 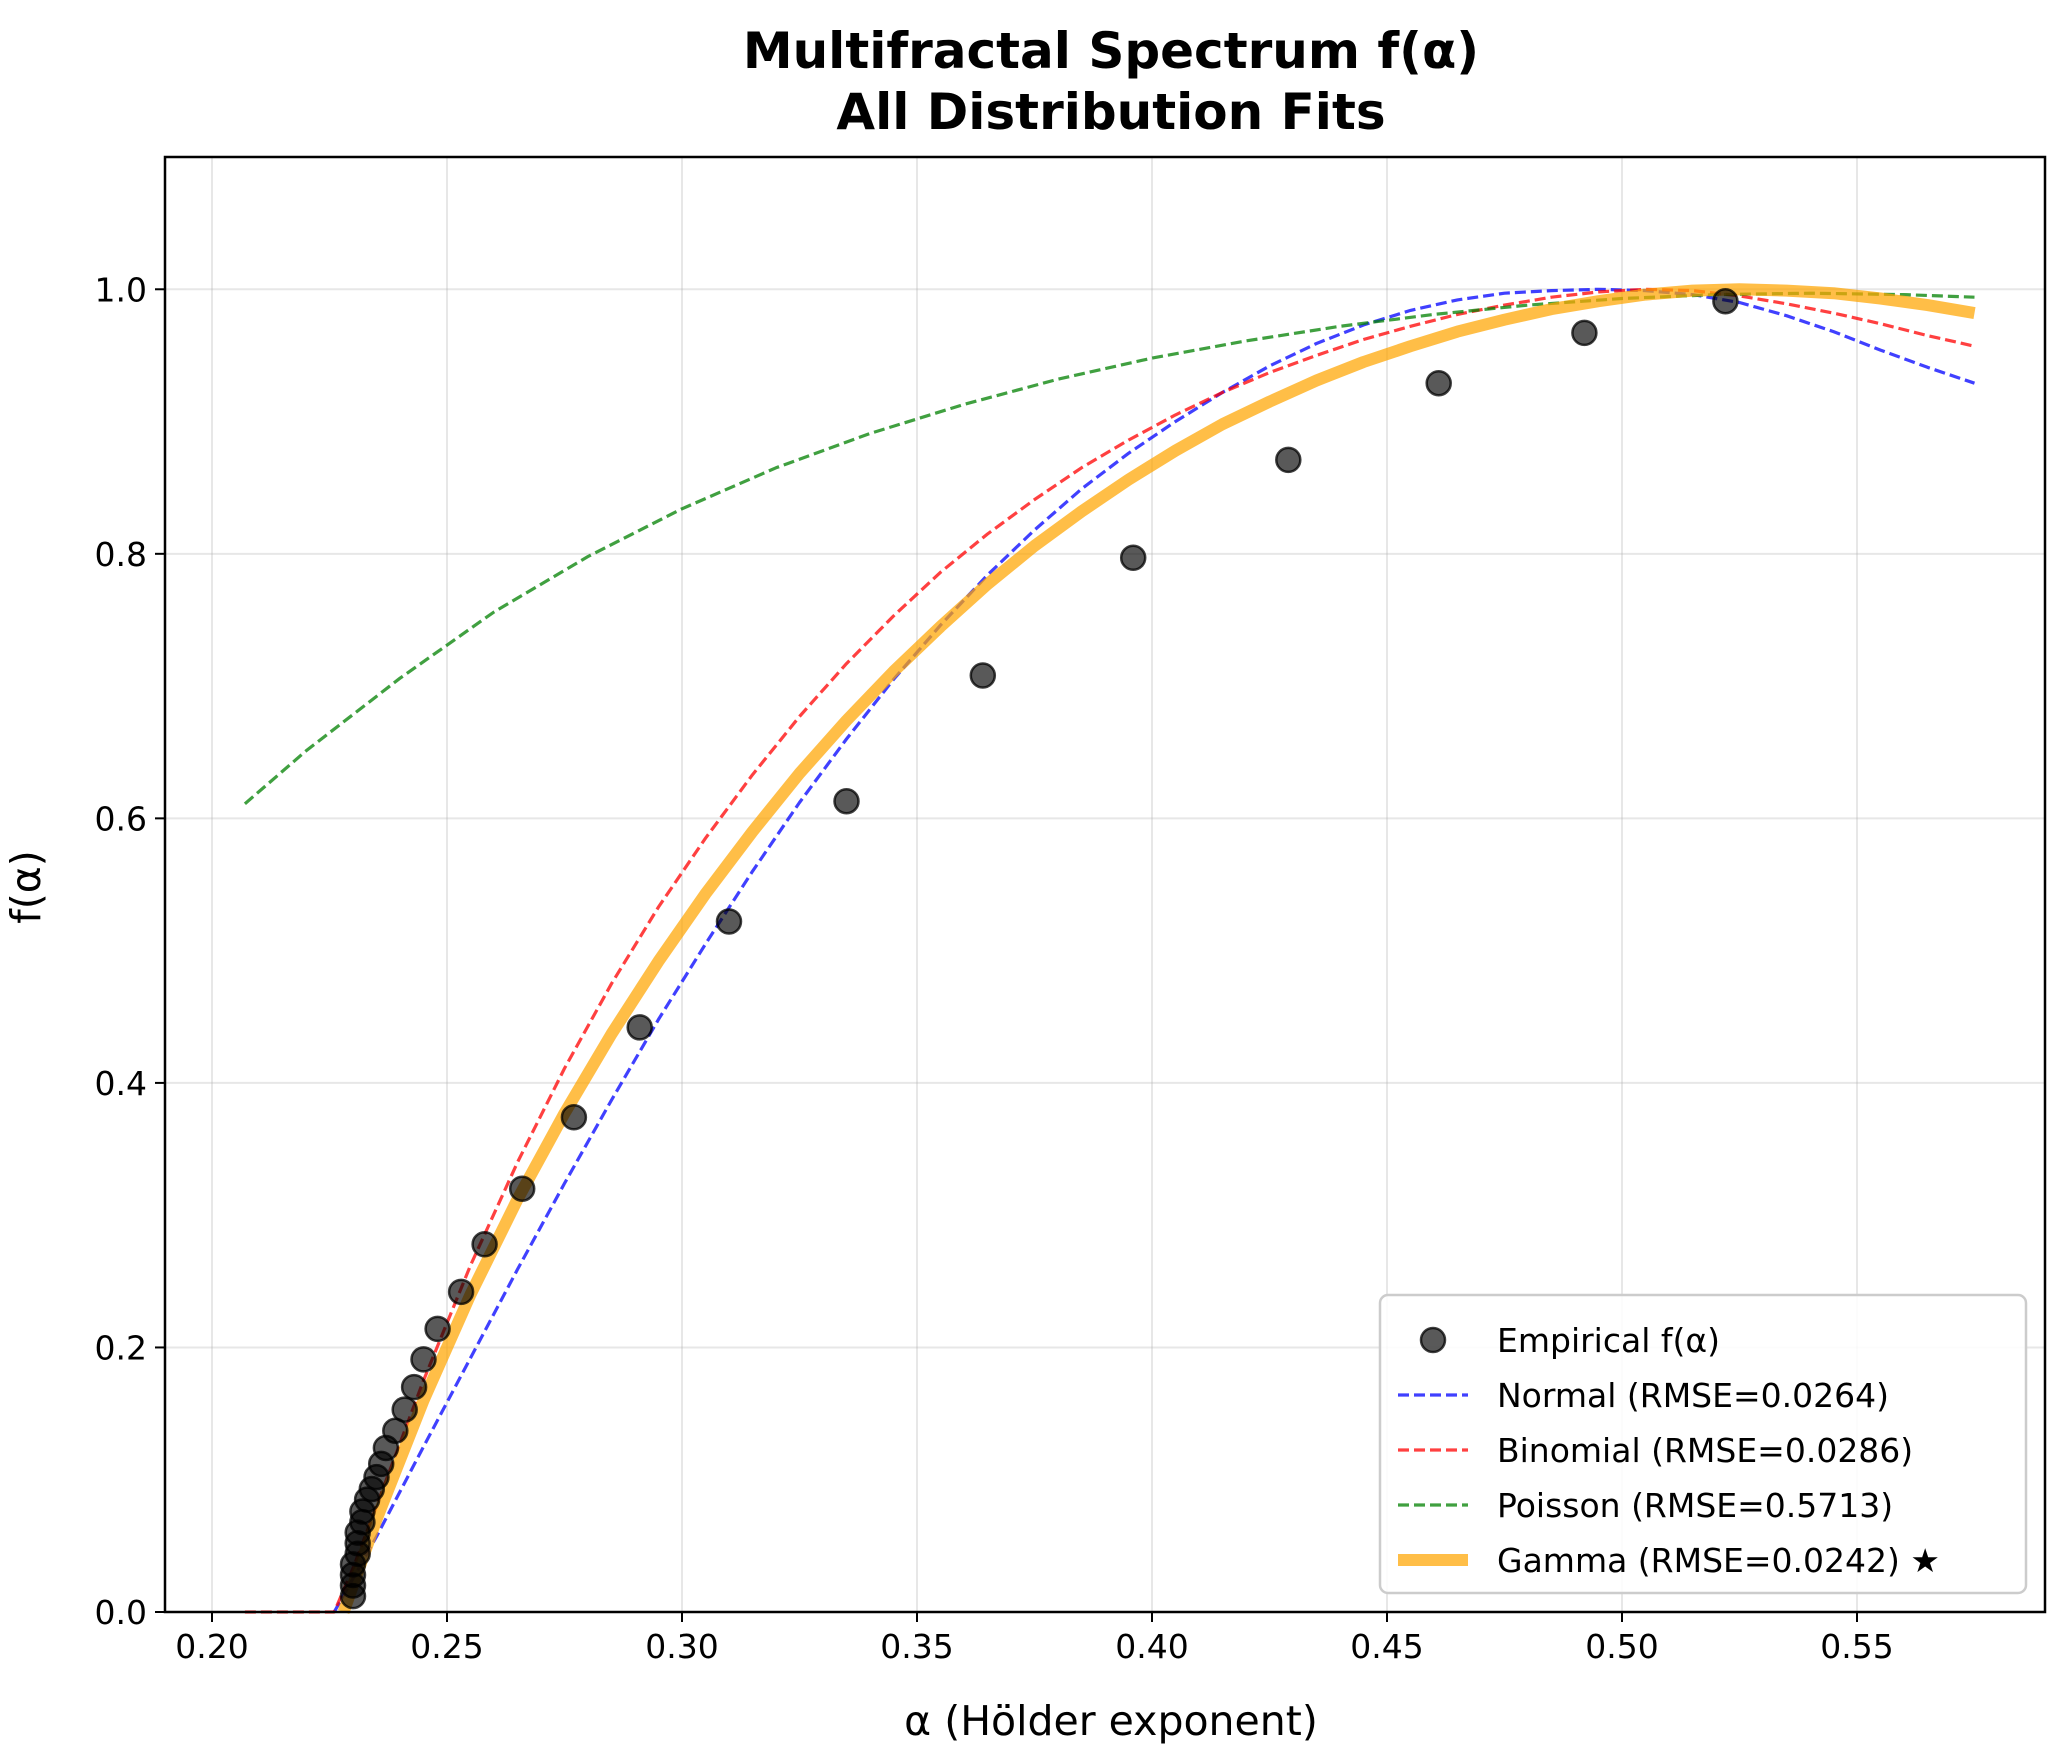 I want to click on x-tick-label: 0.35, so click(x=916, y=1646).